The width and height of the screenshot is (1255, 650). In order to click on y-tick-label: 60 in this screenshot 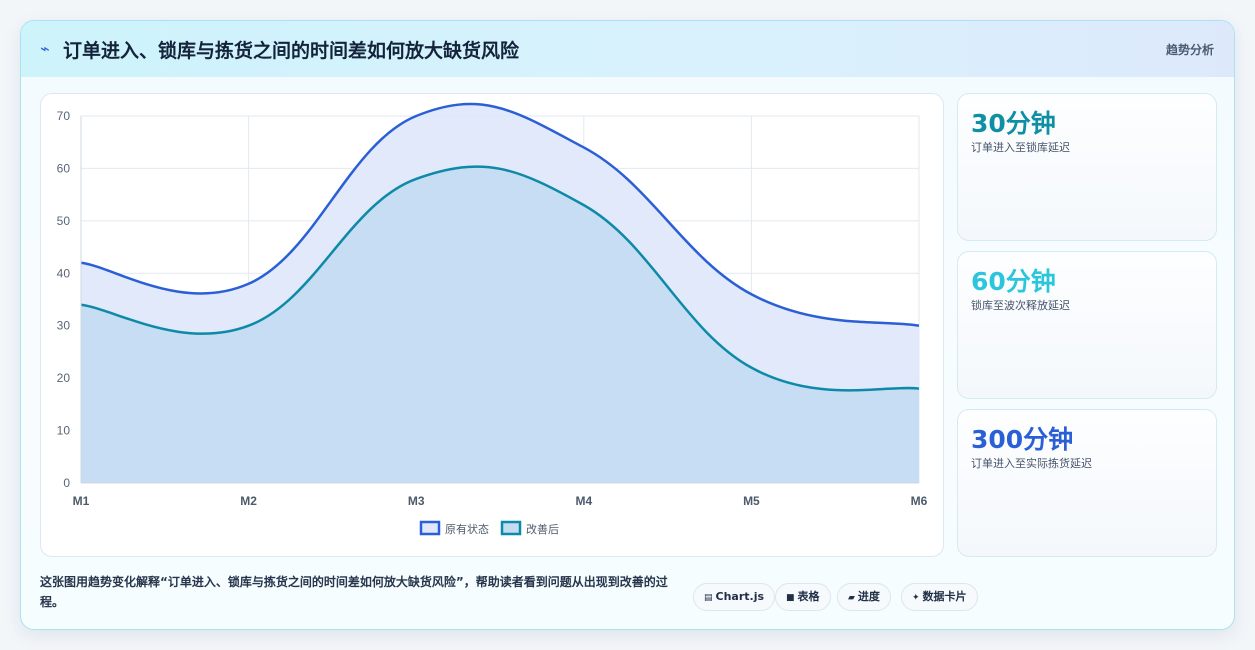, I will do `click(64, 168)`.